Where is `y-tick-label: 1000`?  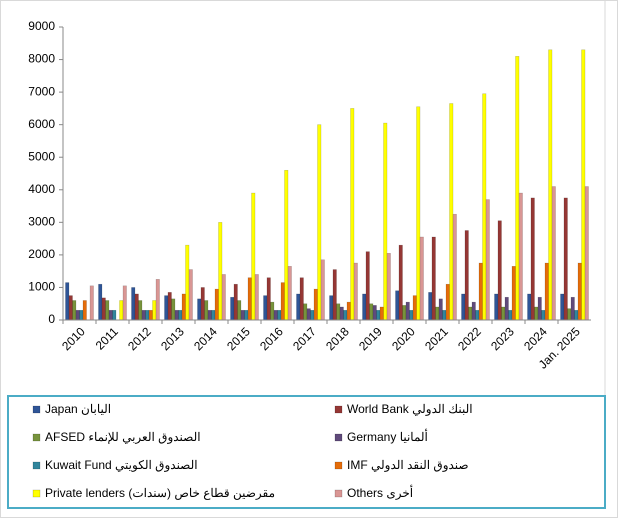
y-tick-label: 1000 is located at coordinates (41, 287).